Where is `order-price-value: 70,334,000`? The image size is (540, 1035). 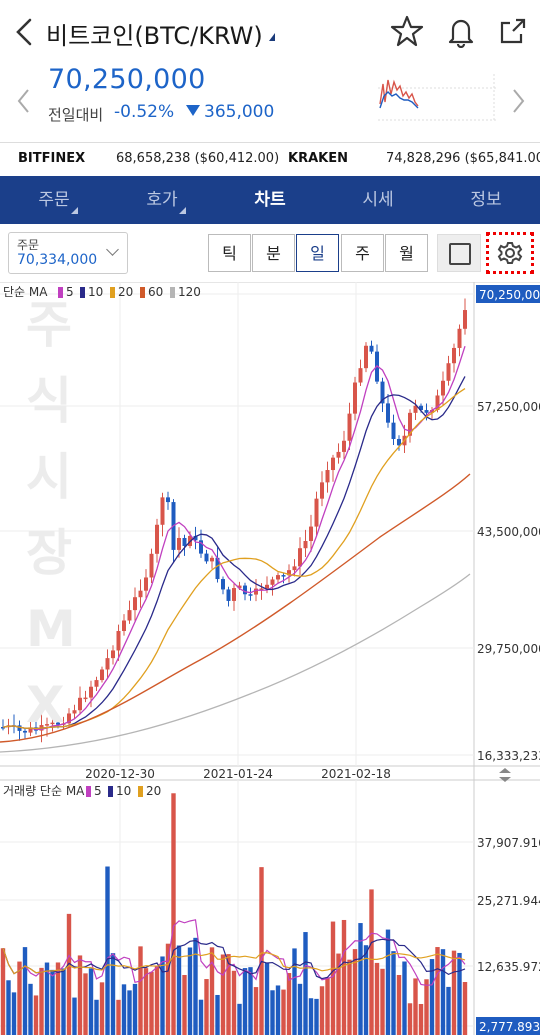
order-price-value: 70,334,000 is located at coordinates (57, 260).